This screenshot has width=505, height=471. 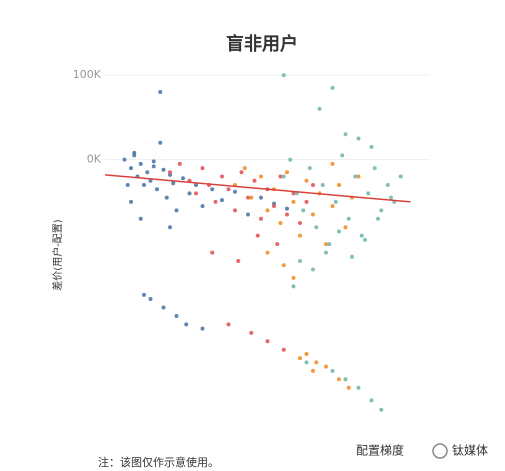 What do you see at coordinates (470, 450) in the screenshot?
I see `watermark: 钛媒体` at bounding box center [470, 450].